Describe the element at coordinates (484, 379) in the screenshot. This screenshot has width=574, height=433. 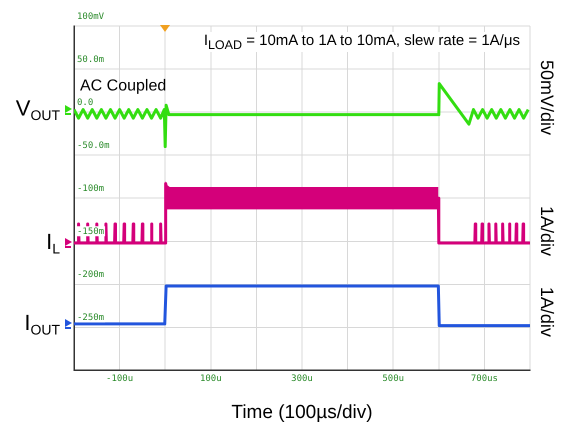
I see `x-tick-label: 700us` at that location.